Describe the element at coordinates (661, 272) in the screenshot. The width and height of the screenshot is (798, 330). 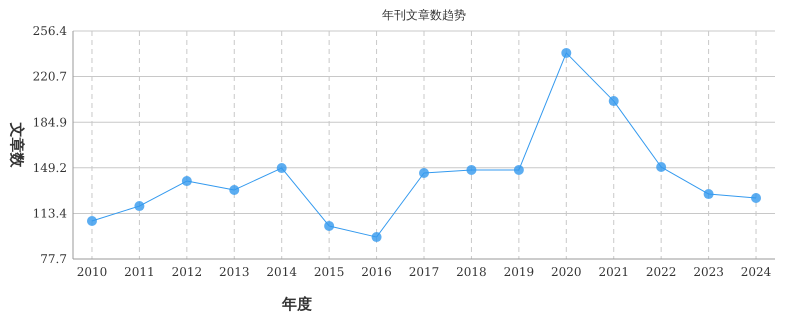
I see `x-tick-label: 2022` at that location.